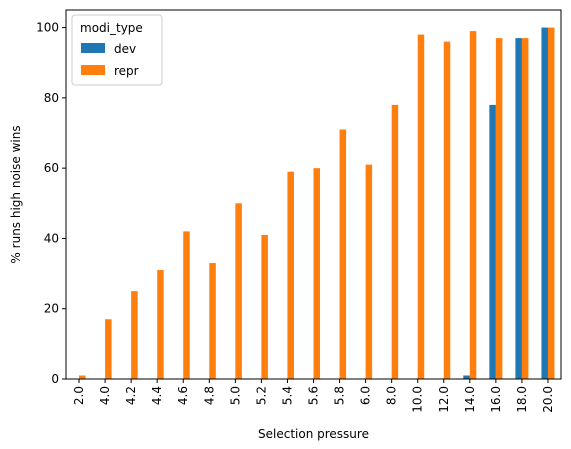 This screenshot has width=571, height=449. Describe the element at coordinates (264, 306) in the screenshot. I see `bar-repr-5.2` at that location.